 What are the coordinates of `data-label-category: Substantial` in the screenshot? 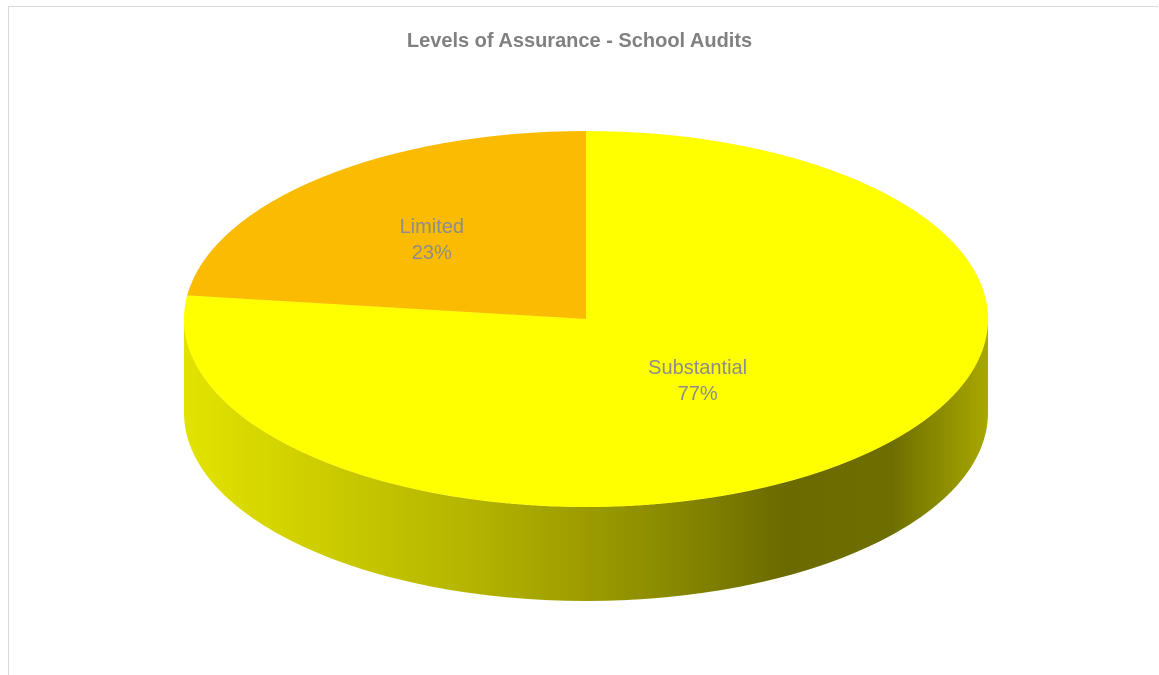 It's located at (697, 368).